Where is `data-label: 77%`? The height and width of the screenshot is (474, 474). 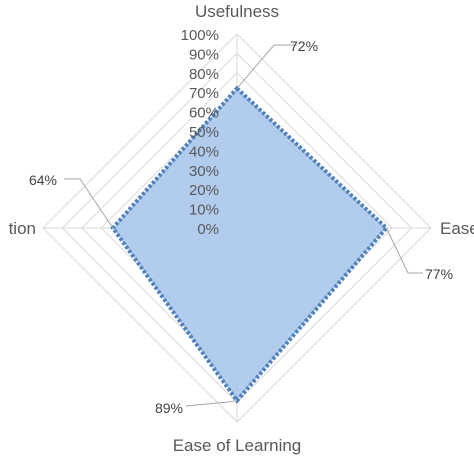
data-label: 77% is located at coordinates (439, 274).